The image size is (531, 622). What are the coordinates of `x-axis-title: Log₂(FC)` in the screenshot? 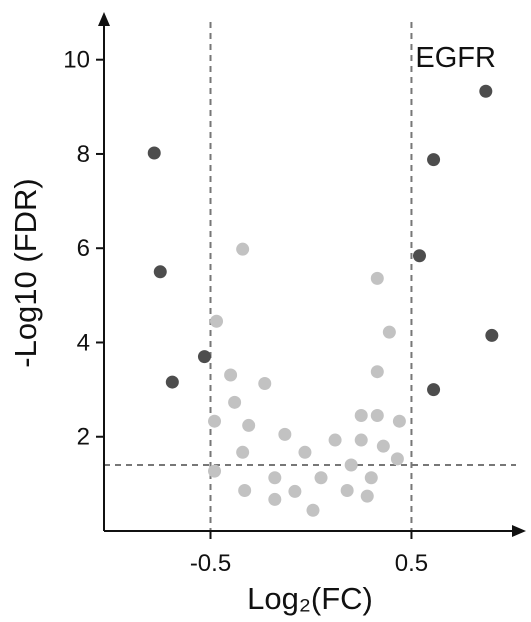 It's located at (310, 598).